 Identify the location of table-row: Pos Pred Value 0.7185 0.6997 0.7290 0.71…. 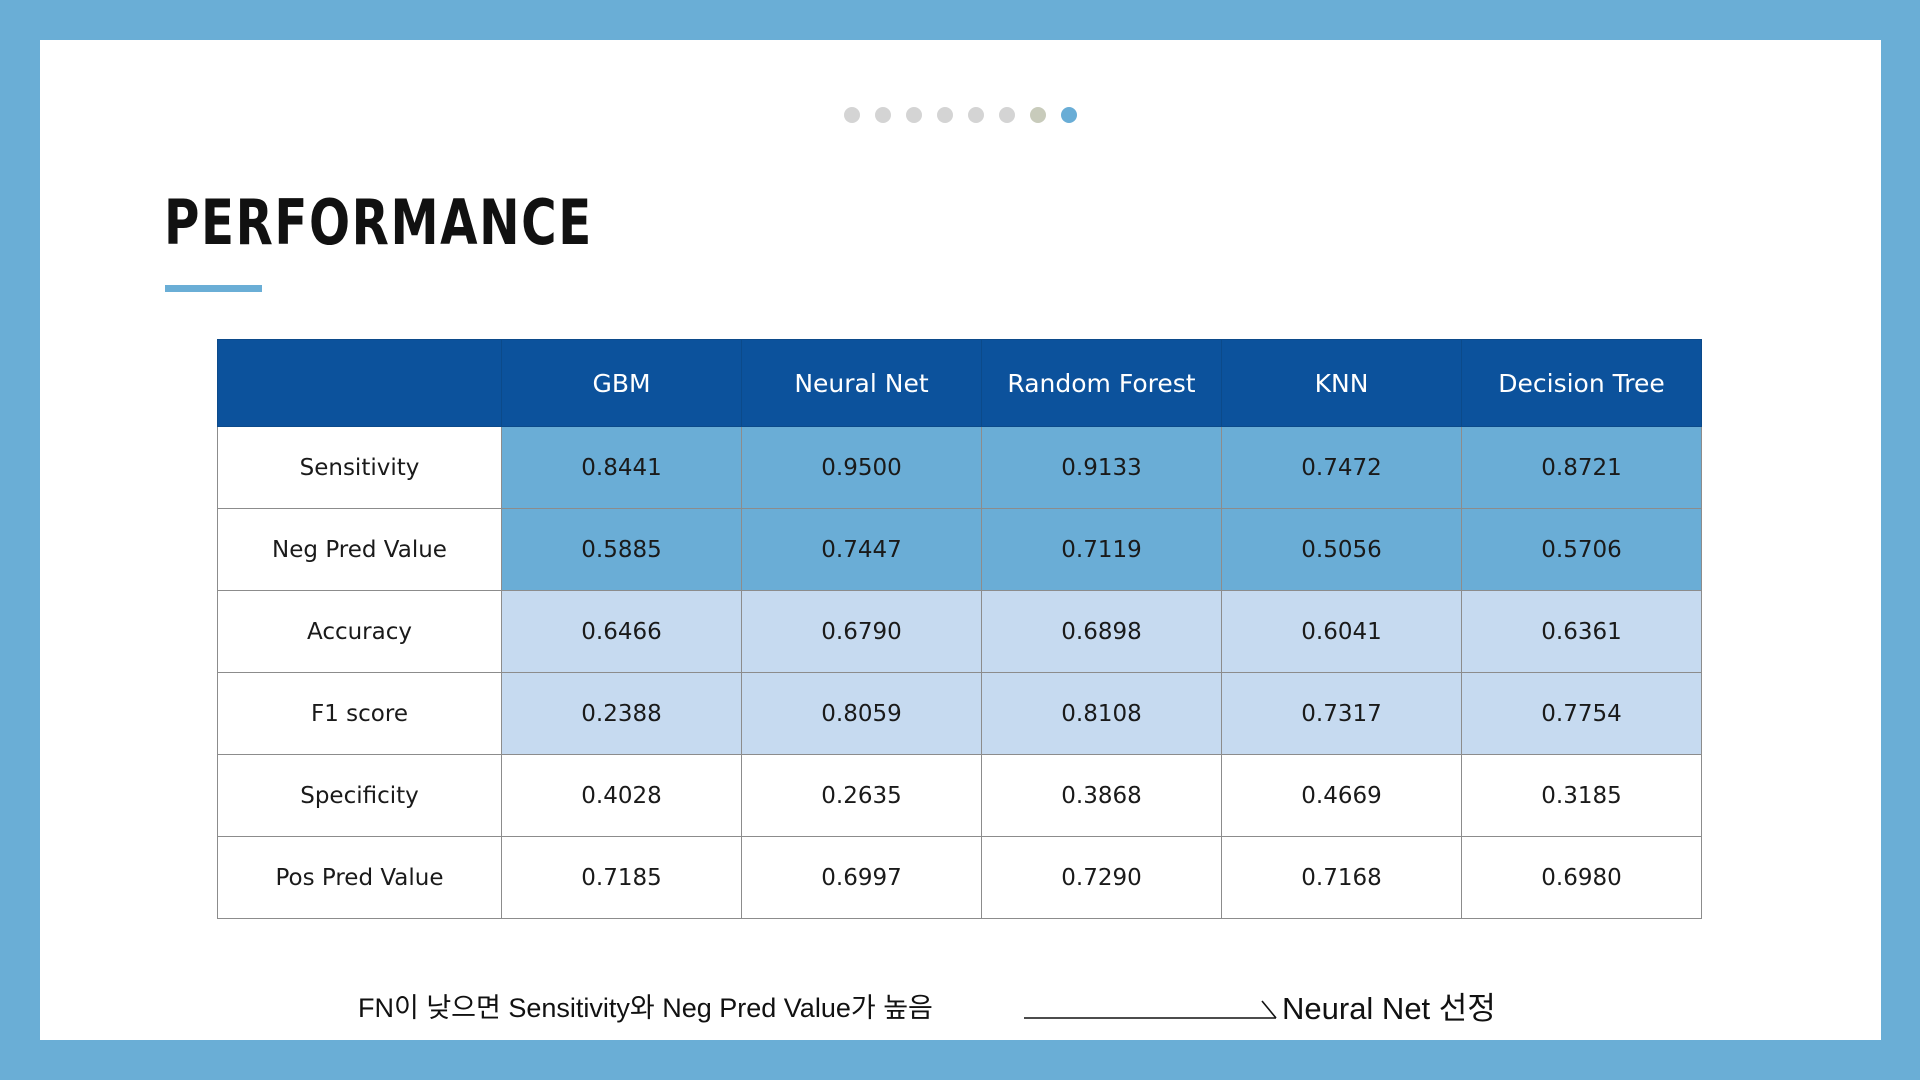
(959, 877).